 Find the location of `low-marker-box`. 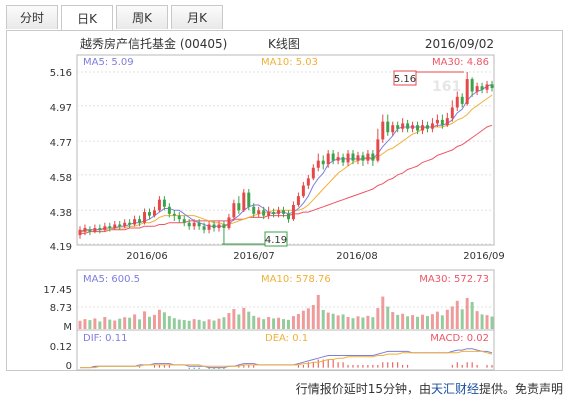

low-marker-box is located at coordinates (276, 239).